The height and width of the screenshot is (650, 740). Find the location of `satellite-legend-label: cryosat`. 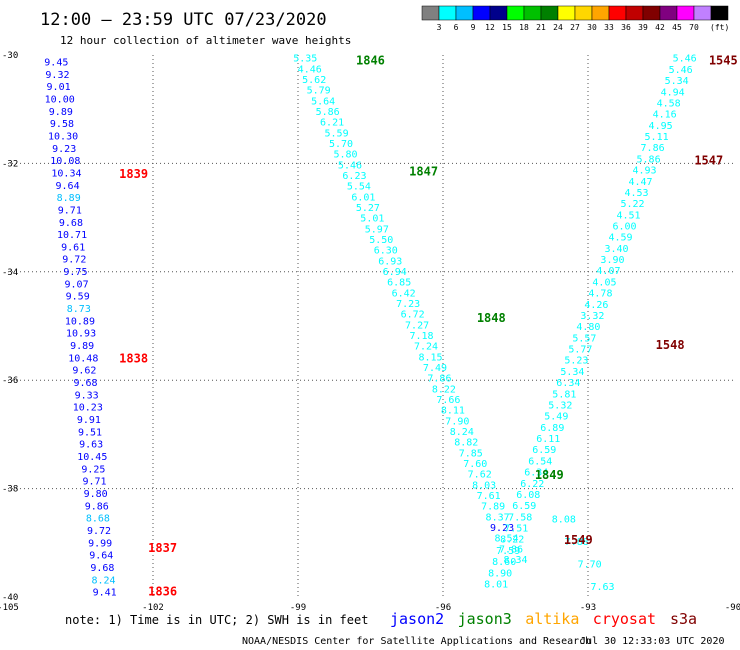

satellite-legend-label: cryosat is located at coordinates (624, 619).